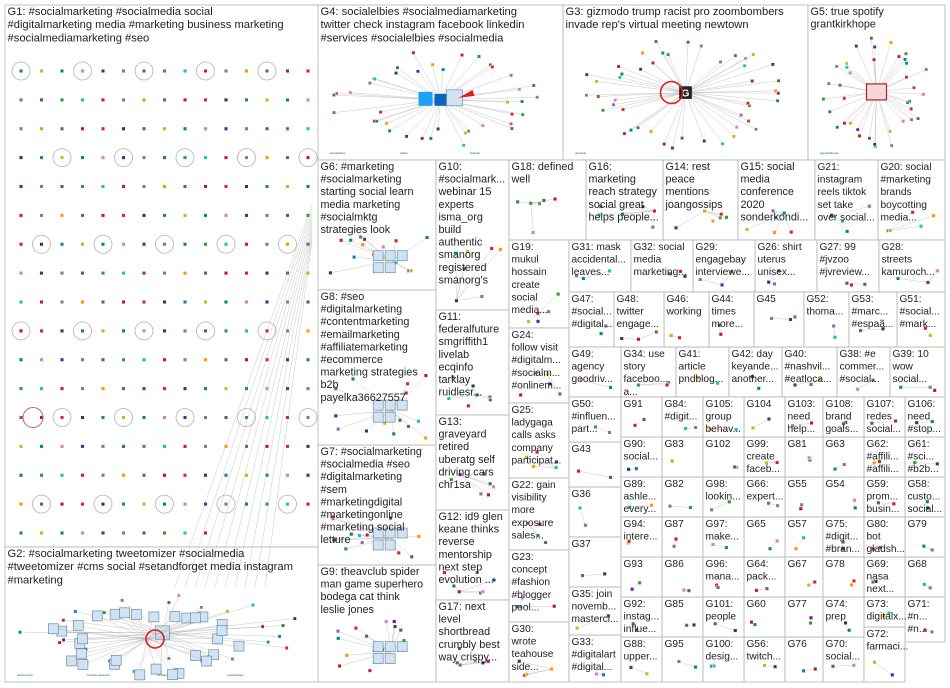 This screenshot has width=950, height=688. Describe the element at coordinates (675, 444) in the screenshot. I see `group-title-g83: G83` at that location.